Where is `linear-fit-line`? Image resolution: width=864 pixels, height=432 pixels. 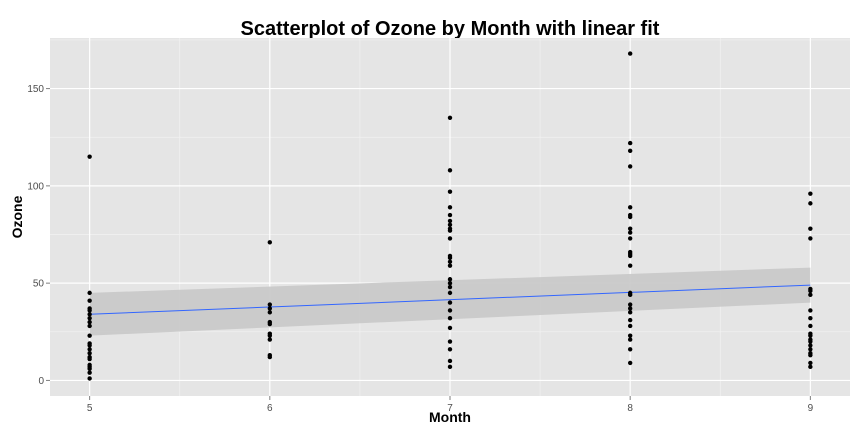 linear-fit-line is located at coordinates (450, 299).